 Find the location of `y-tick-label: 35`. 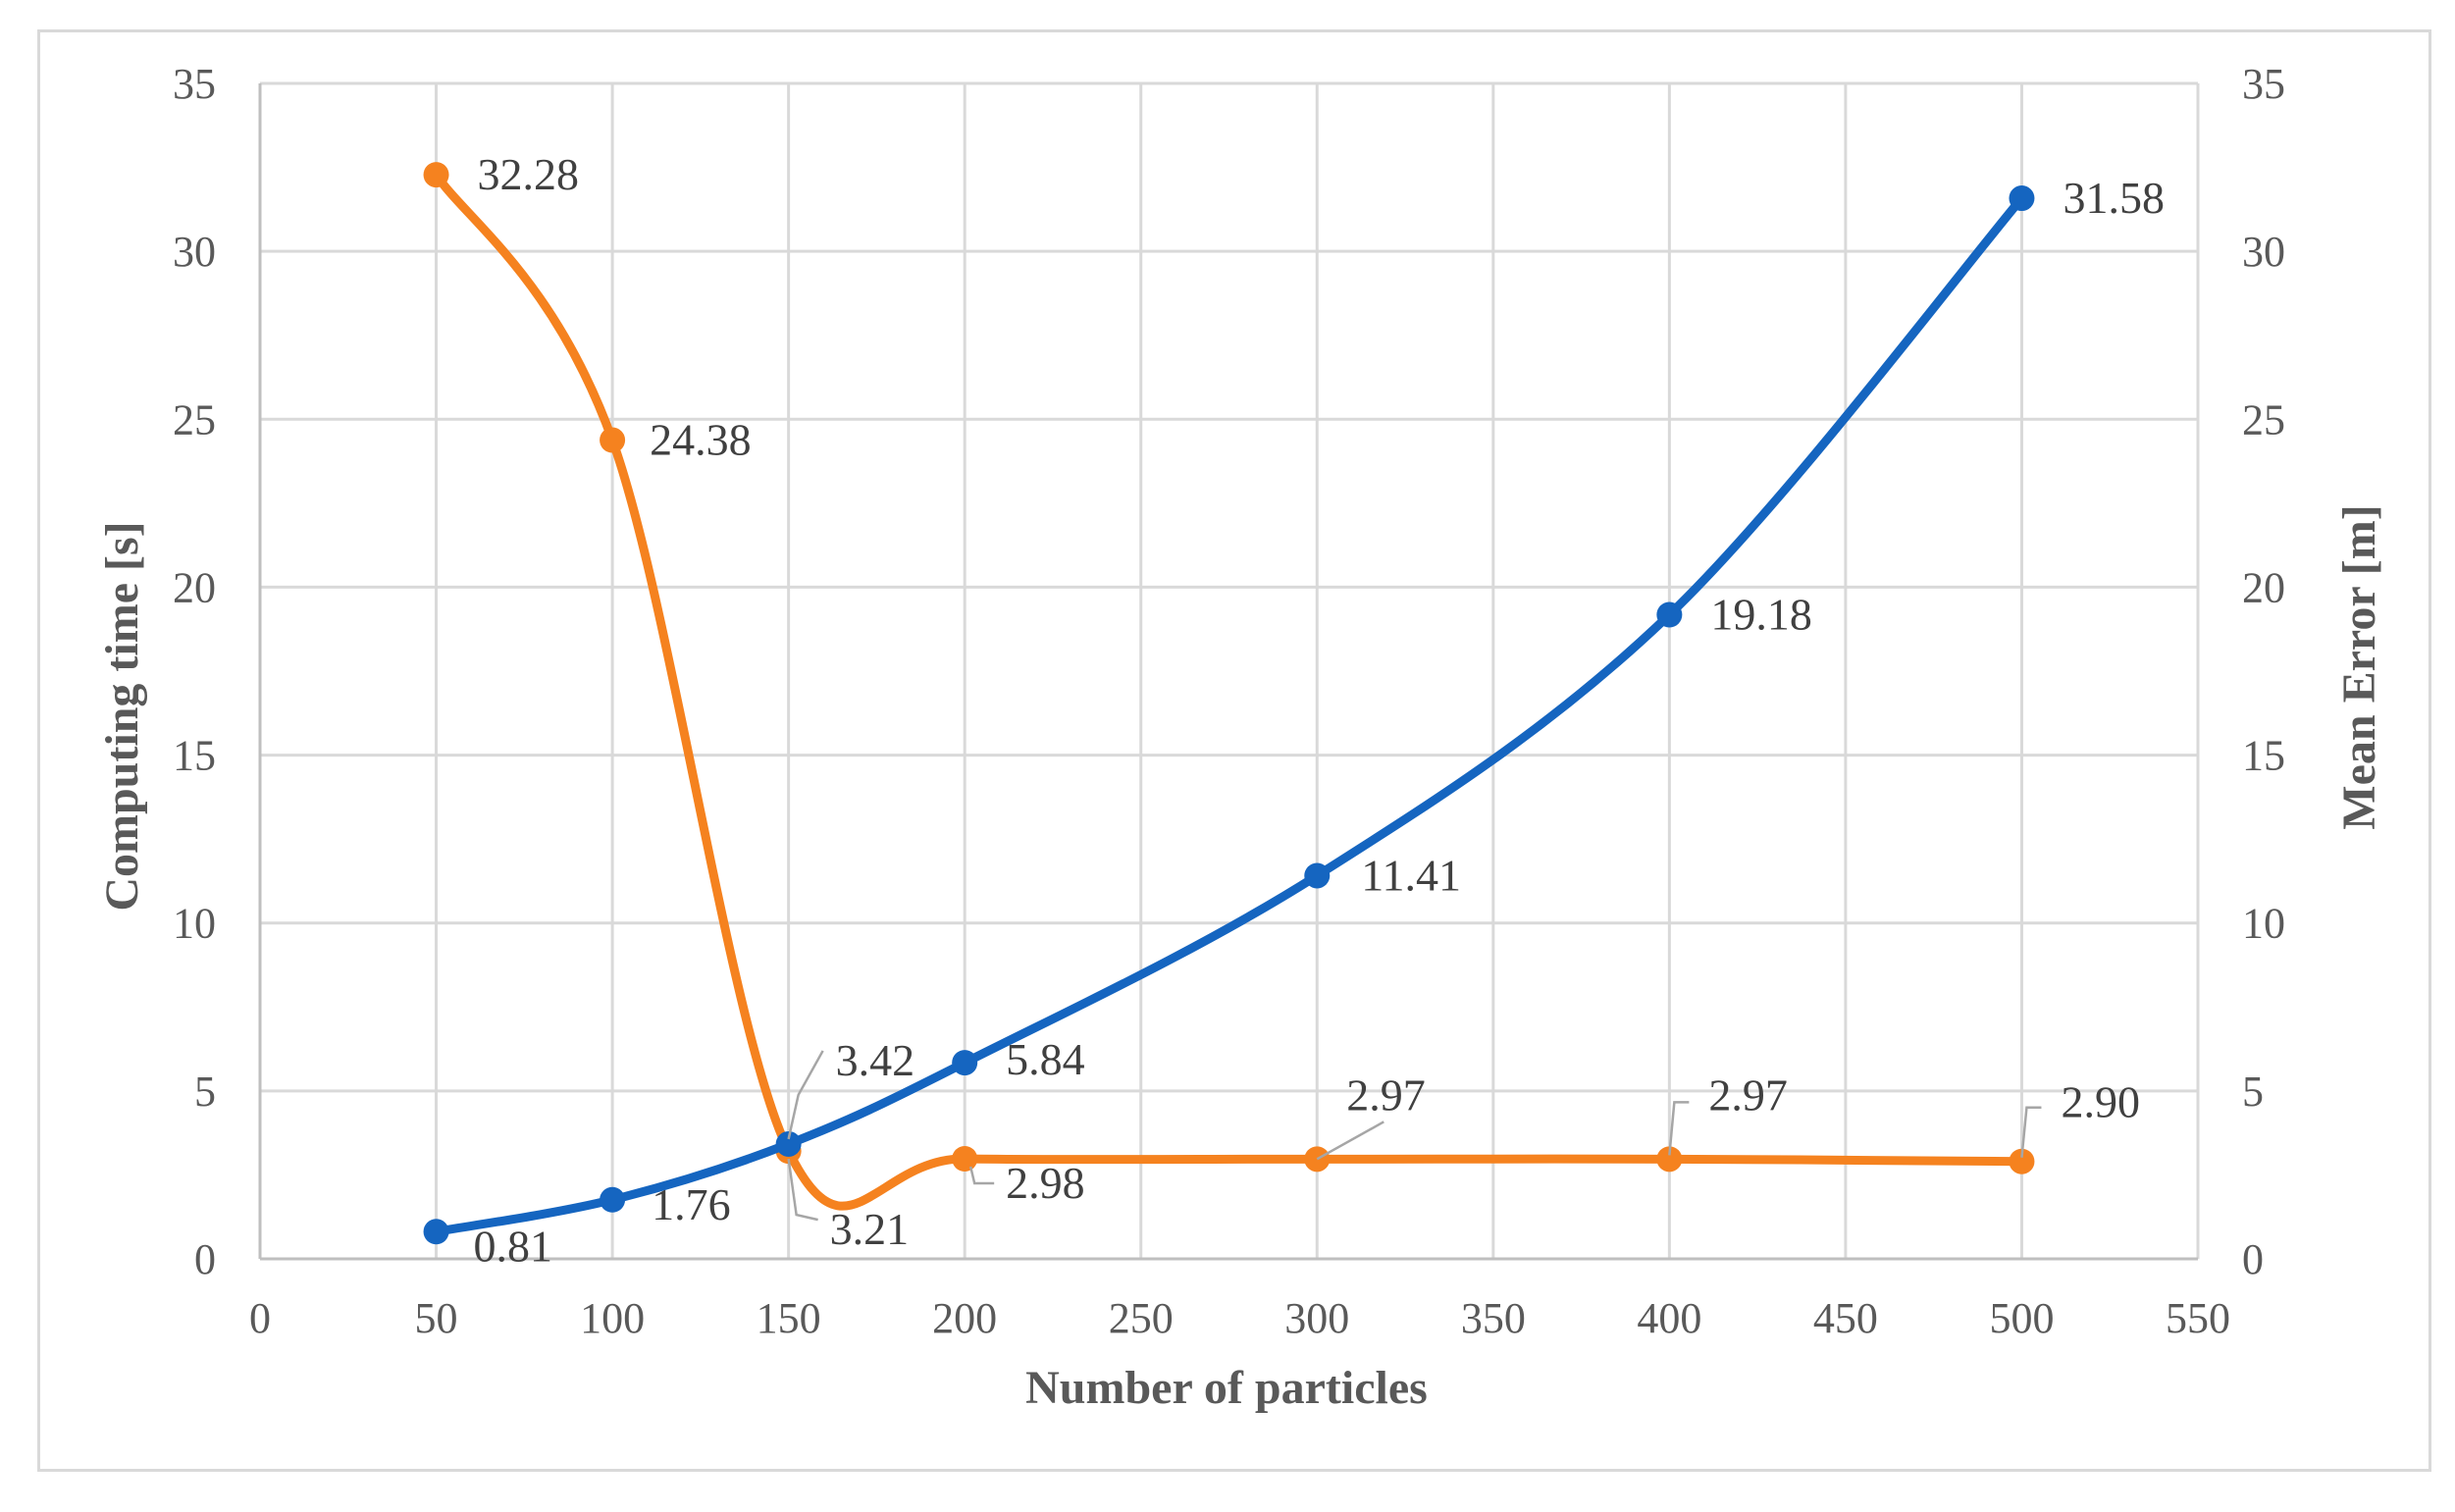

y-tick-label: 35 is located at coordinates (194, 84).